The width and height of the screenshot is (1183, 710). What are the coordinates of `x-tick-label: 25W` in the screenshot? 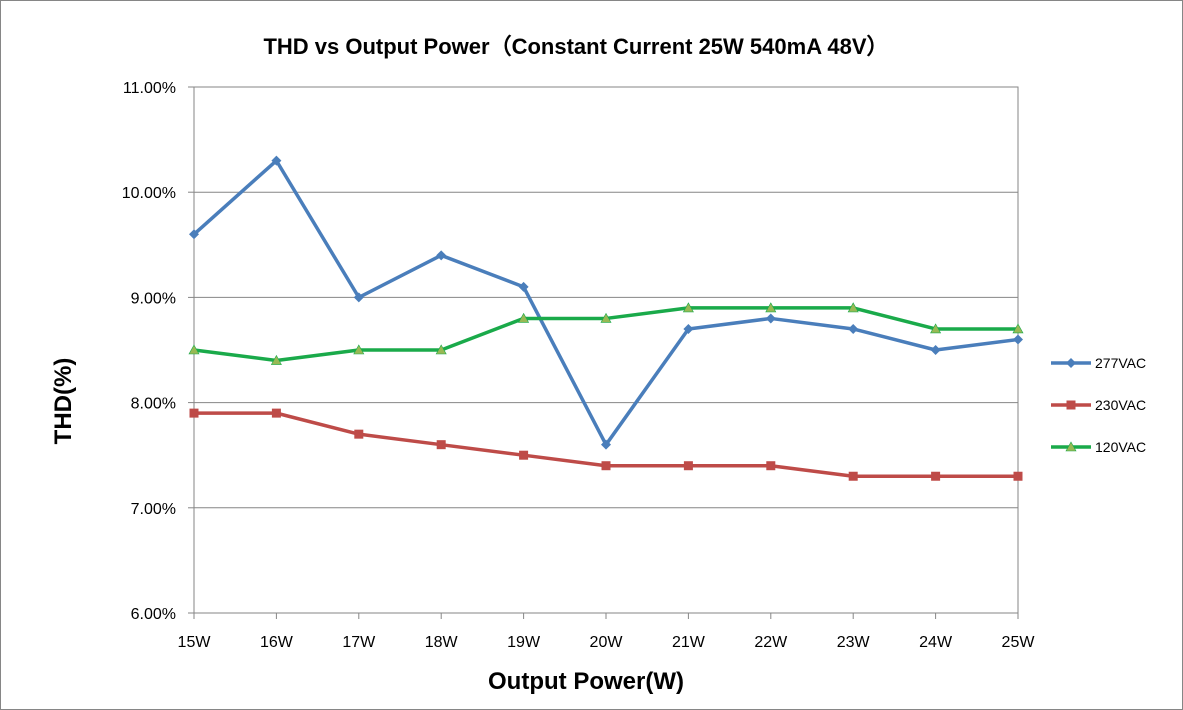 It's located at (1019, 642).